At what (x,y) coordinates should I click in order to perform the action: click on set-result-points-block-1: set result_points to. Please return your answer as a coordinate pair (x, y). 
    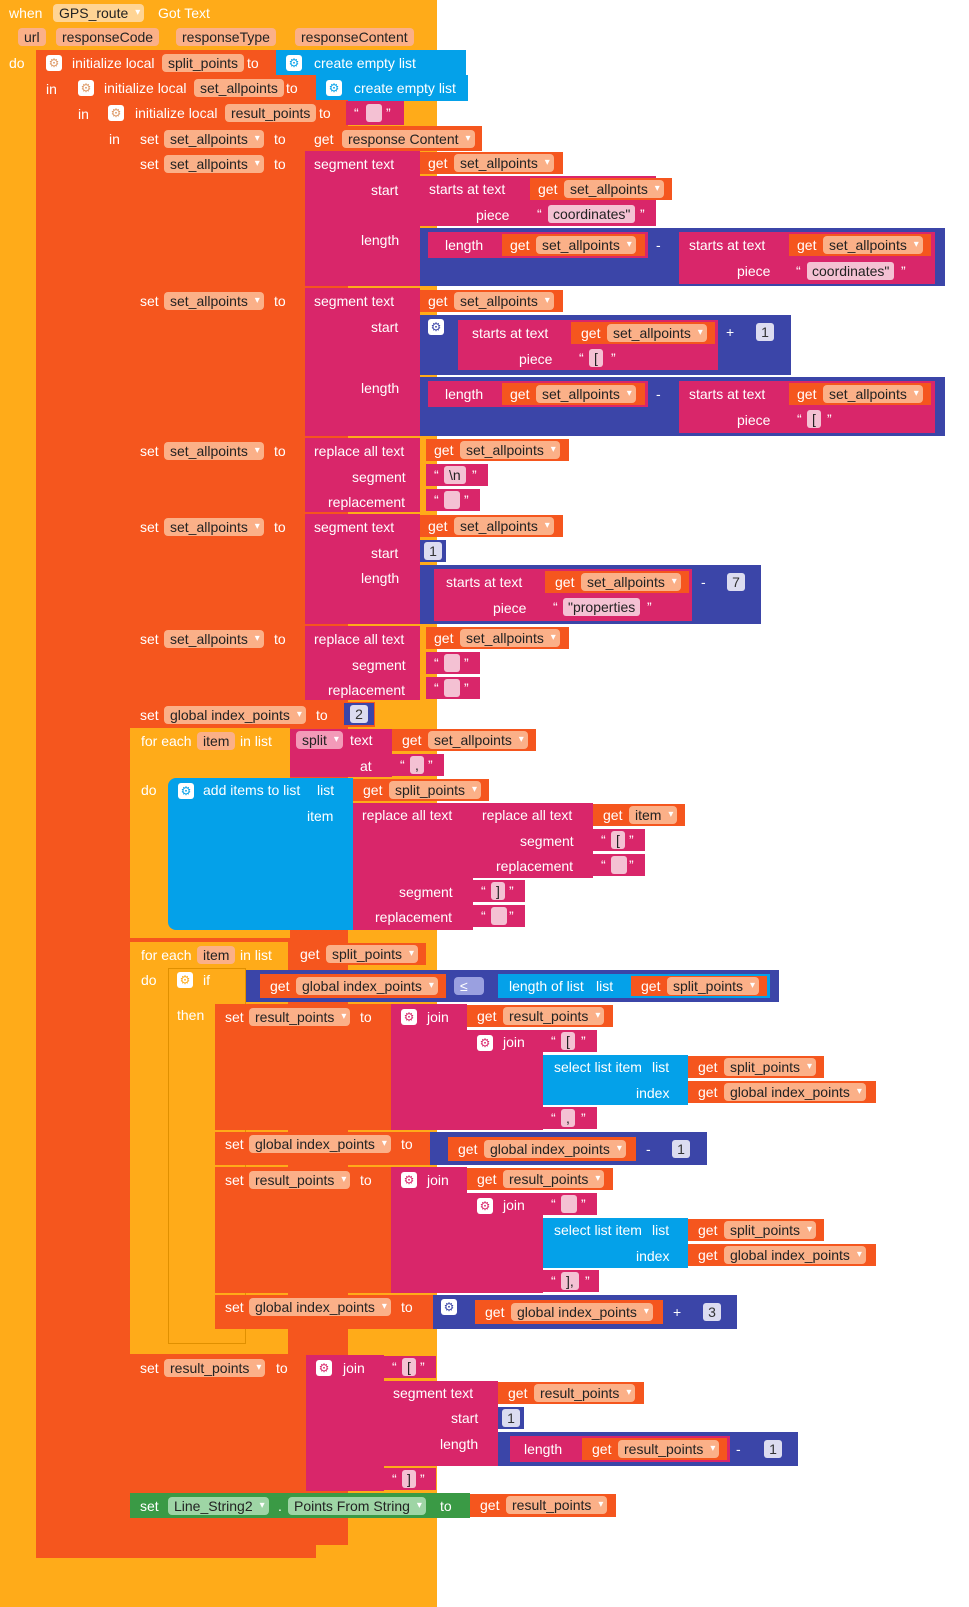
    Looking at the image, I should click on (303, 1067).